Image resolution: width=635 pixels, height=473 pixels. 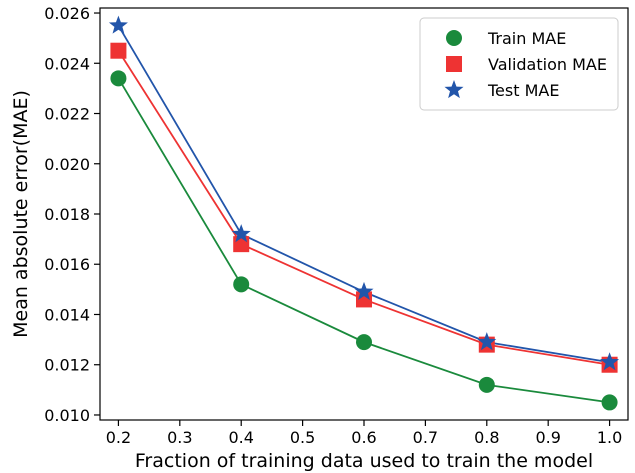 What do you see at coordinates (67, 214) in the screenshot?
I see `y-tick-label: 0.018` at bounding box center [67, 214].